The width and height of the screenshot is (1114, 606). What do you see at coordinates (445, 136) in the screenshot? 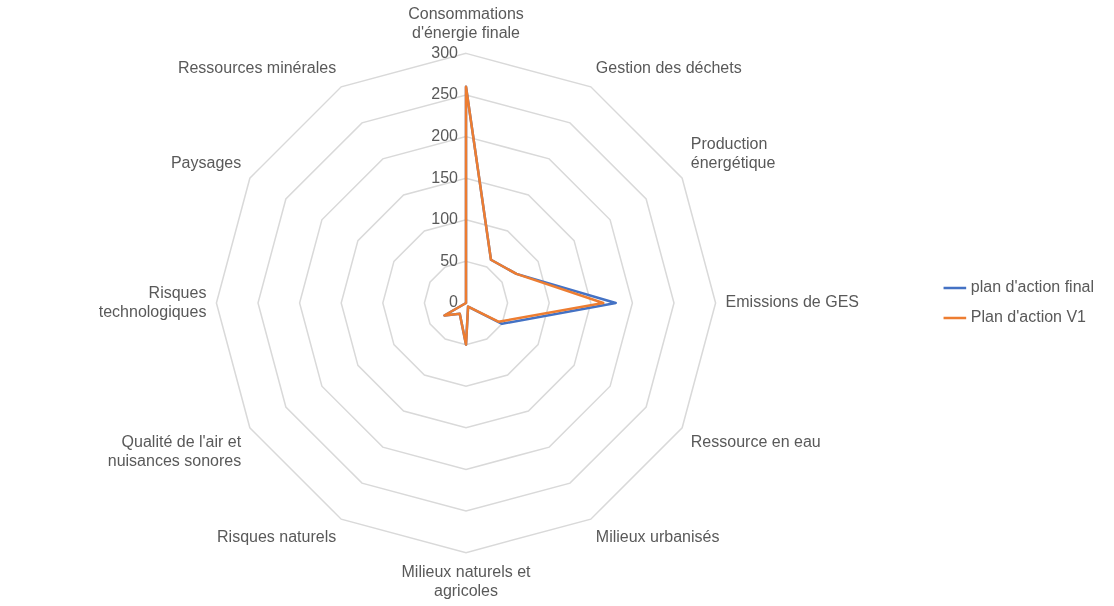
I see `y-tick-label: 200` at bounding box center [445, 136].